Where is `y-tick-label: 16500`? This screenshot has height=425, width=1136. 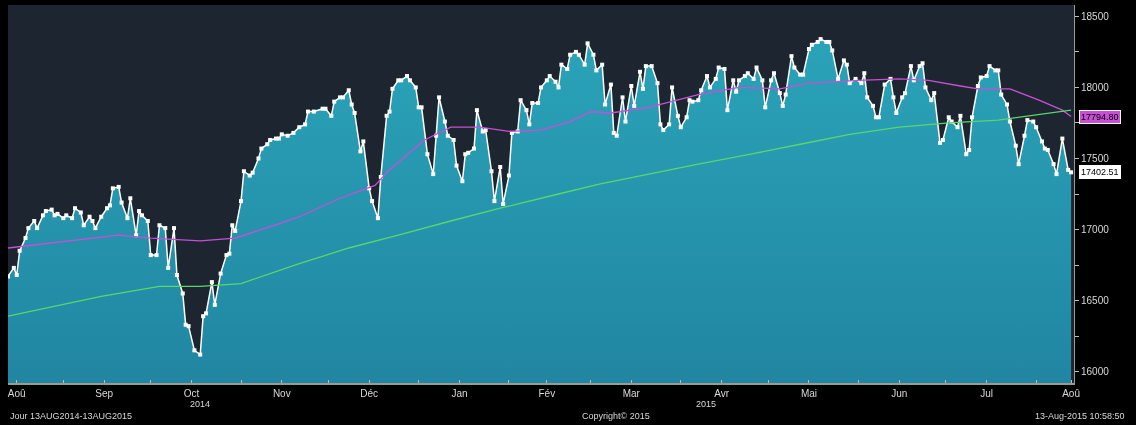
y-tick-label: 16500 is located at coordinates (1095, 301).